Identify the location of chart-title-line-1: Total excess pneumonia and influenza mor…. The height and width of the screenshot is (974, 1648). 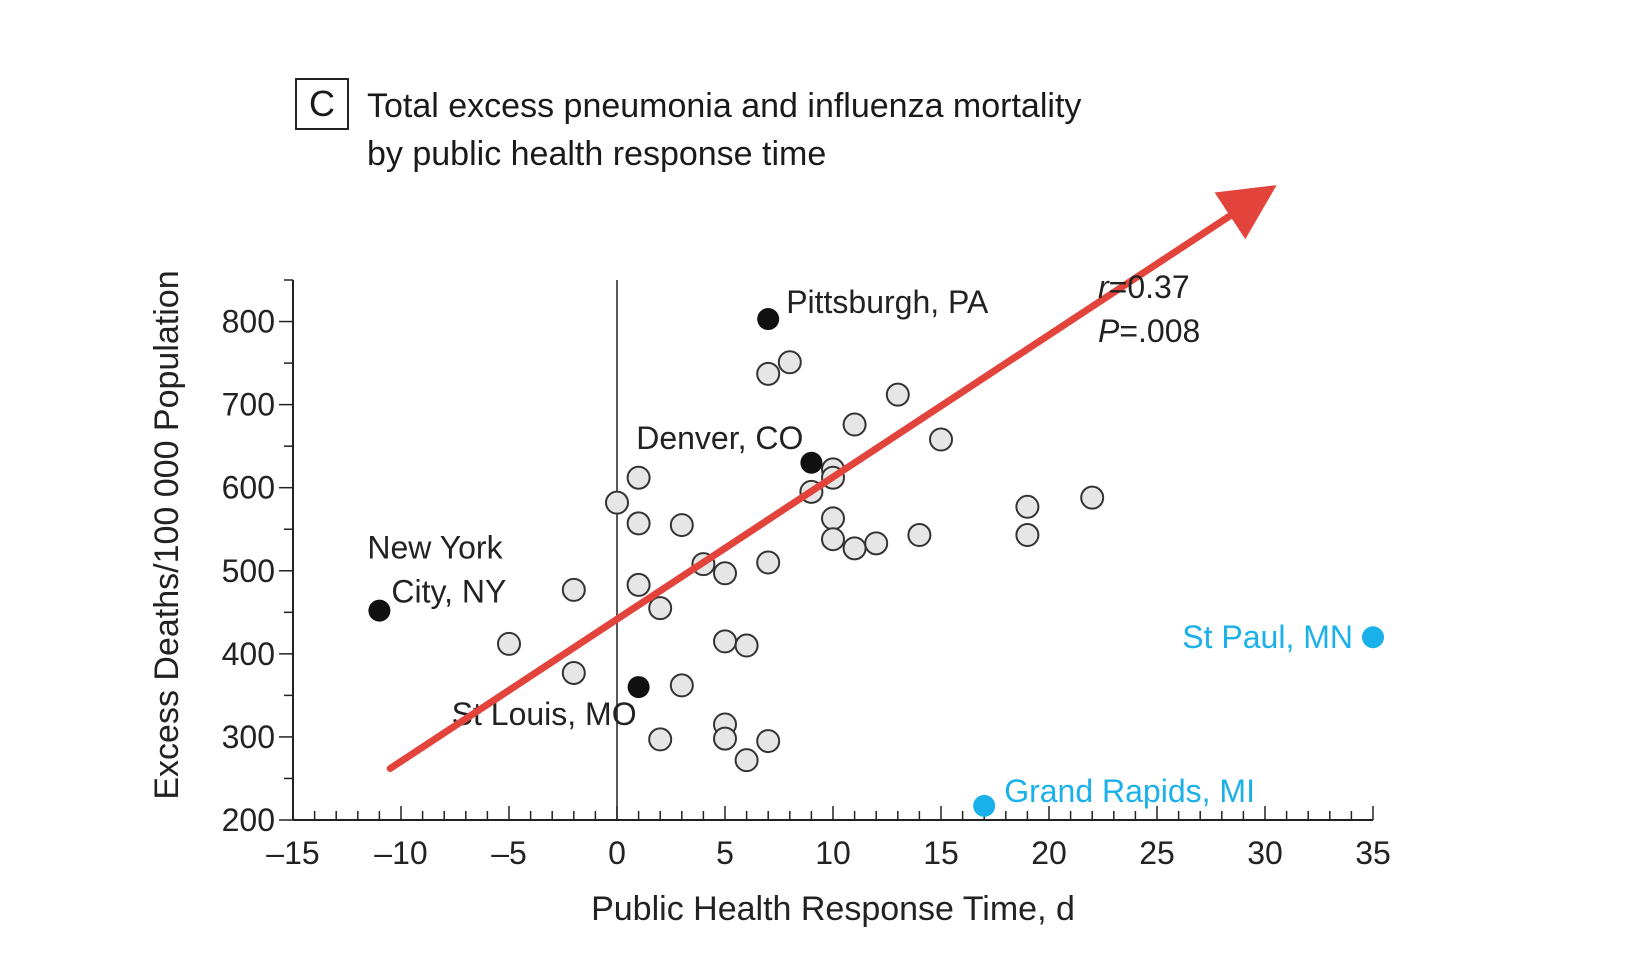
(724, 106).